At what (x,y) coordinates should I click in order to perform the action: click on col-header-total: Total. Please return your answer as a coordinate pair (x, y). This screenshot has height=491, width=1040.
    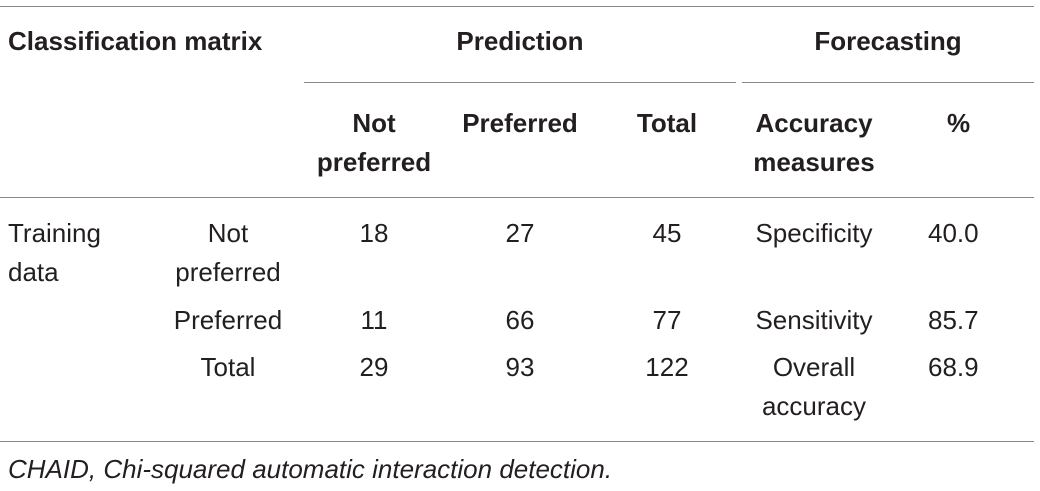
    Looking at the image, I should click on (667, 123).